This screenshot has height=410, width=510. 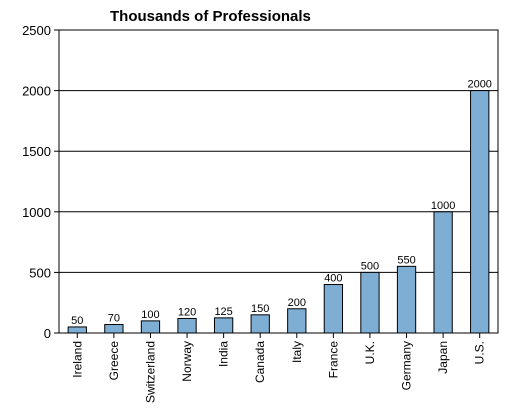 What do you see at coordinates (407, 365) in the screenshot?
I see `category-label: Germany` at bounding box center [407, 365].